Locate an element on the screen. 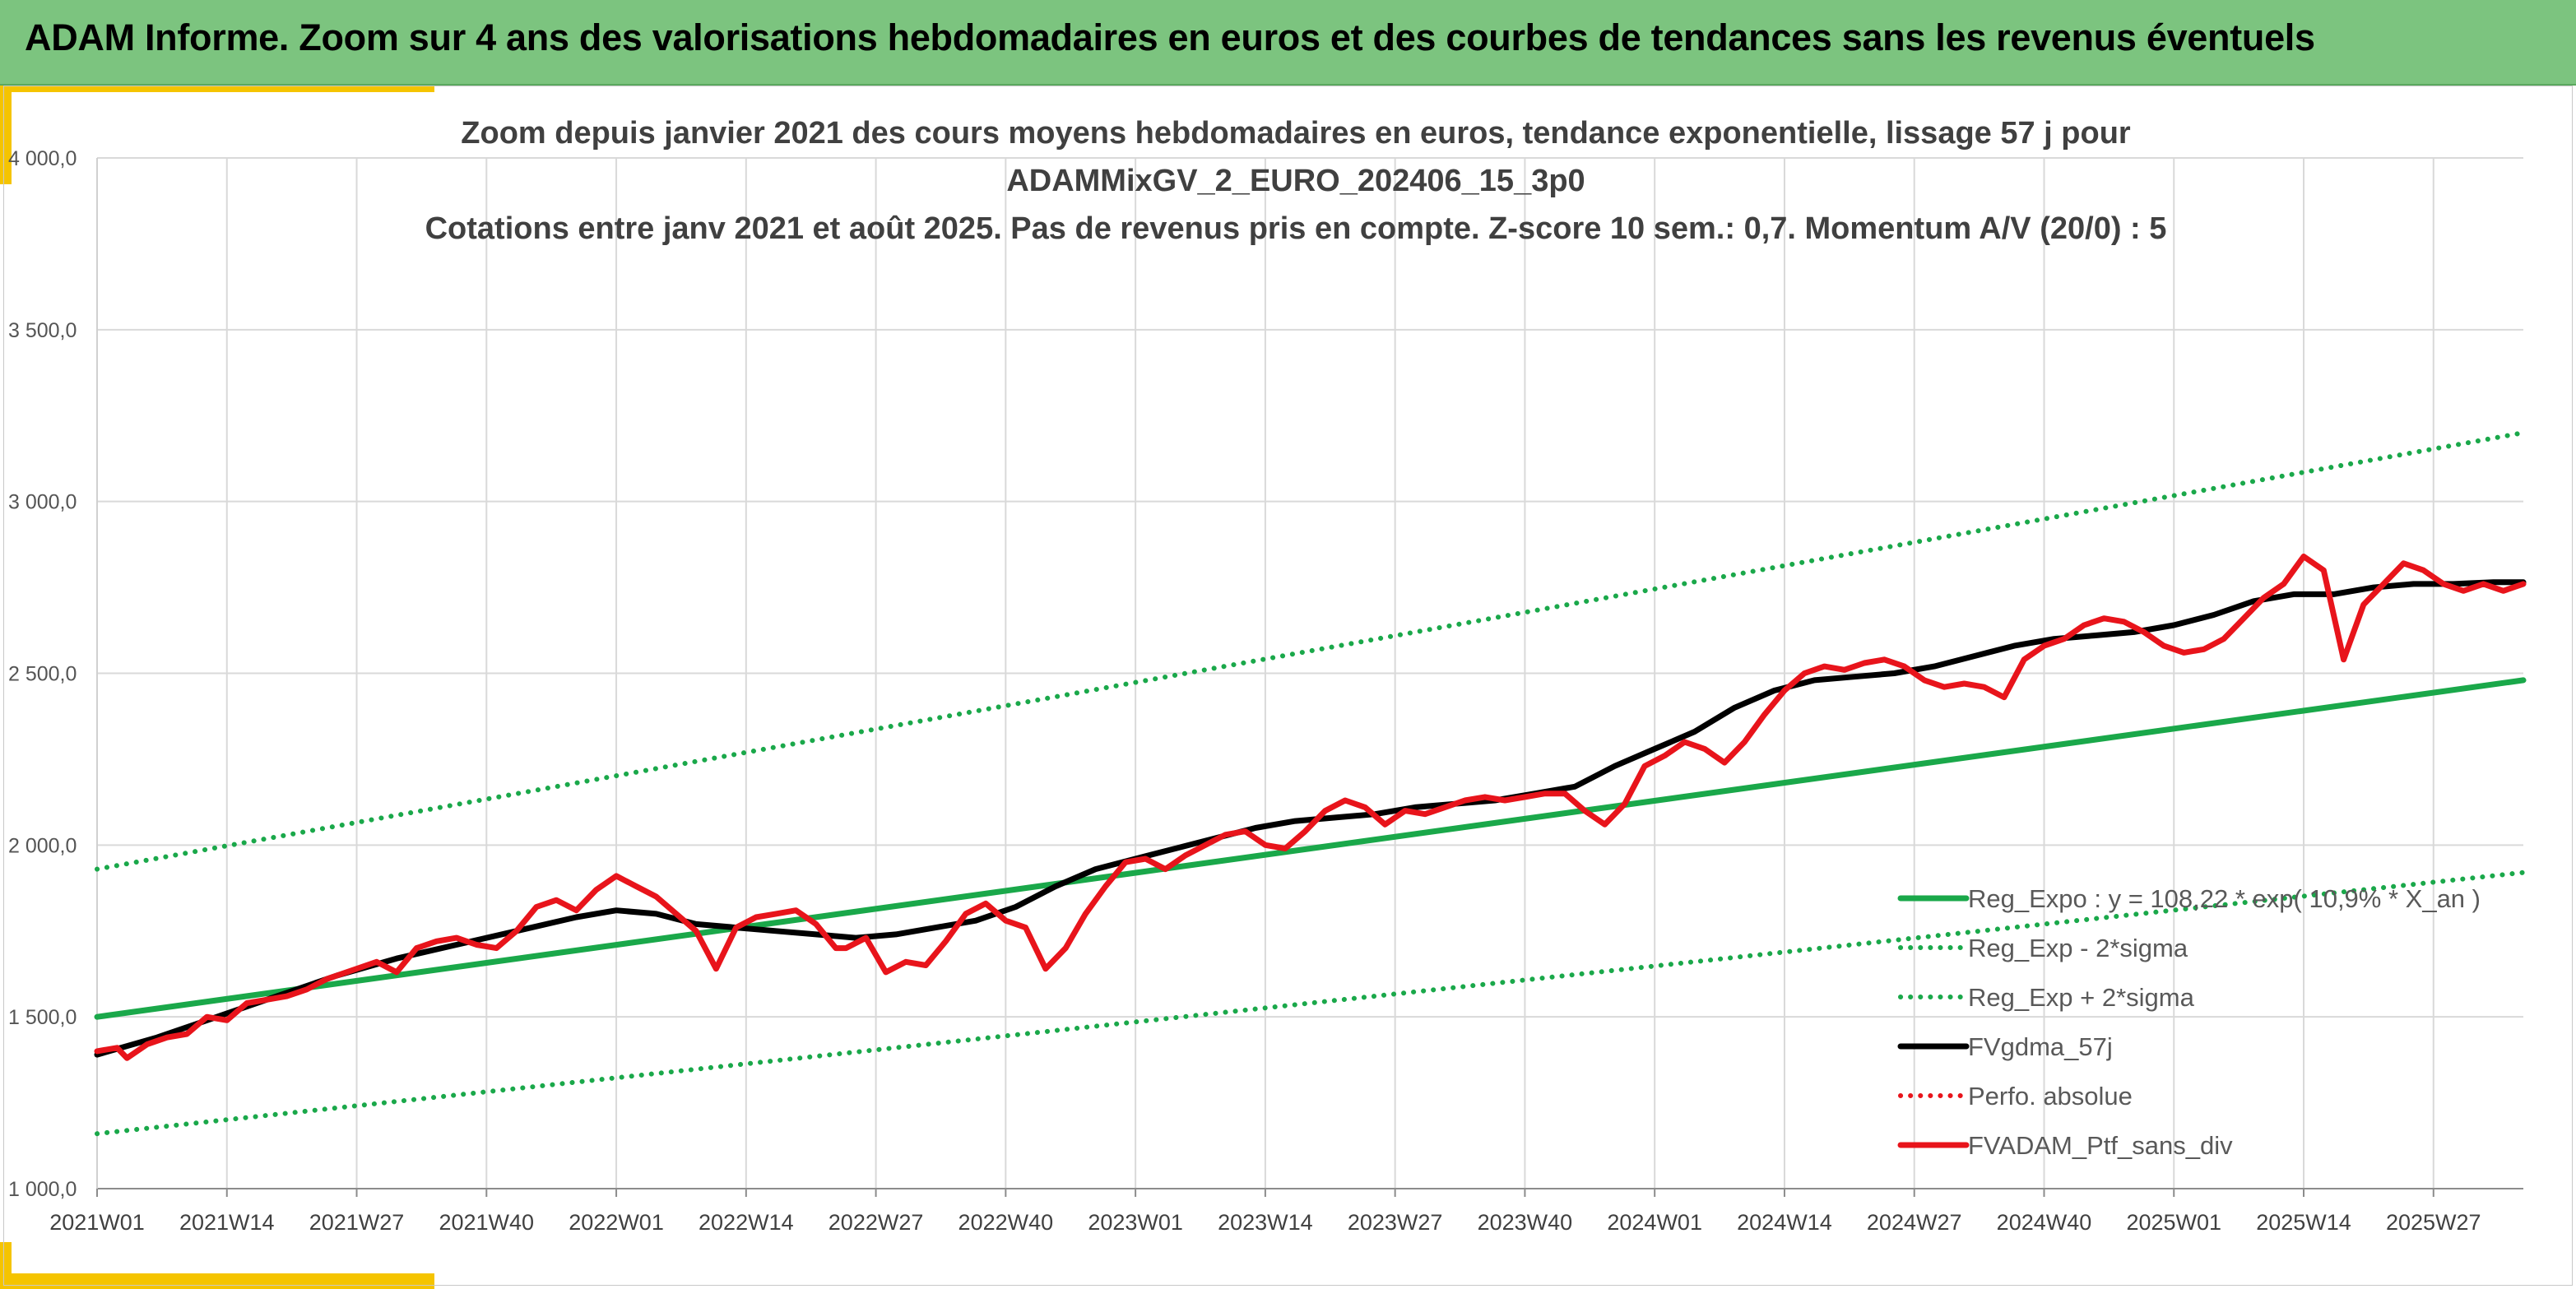  legend-label: FVgdma_57j is located at coordinates (2040, 1046).